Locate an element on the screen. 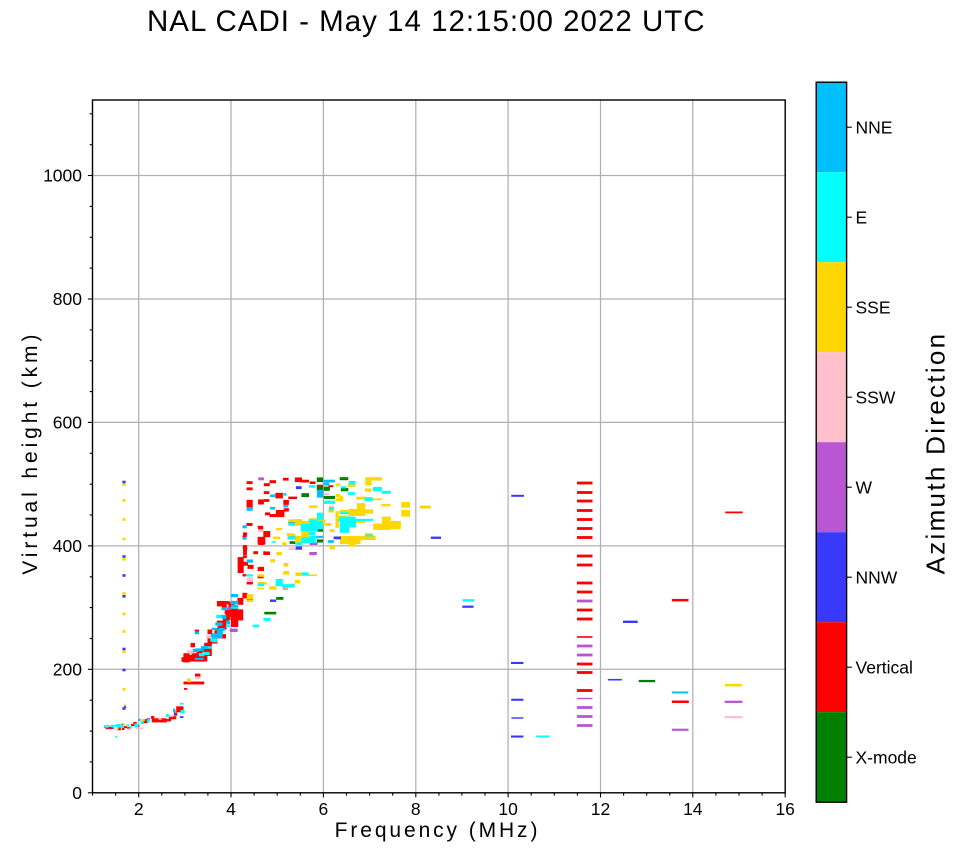 The height and width of the screenshot is (857, 958). svg-text: 6 is located at coordinates (324, 809).